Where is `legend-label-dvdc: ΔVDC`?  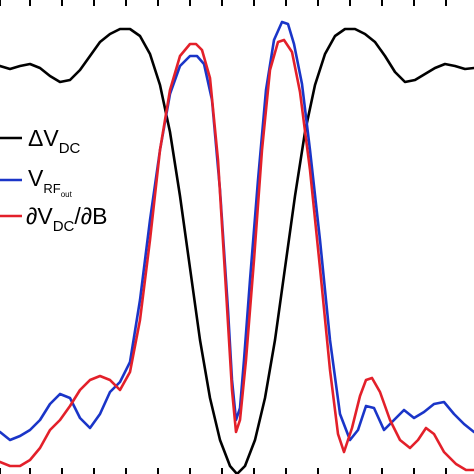
legend-label-dvdc: ΔVDC is located at coordinates (54, 141).